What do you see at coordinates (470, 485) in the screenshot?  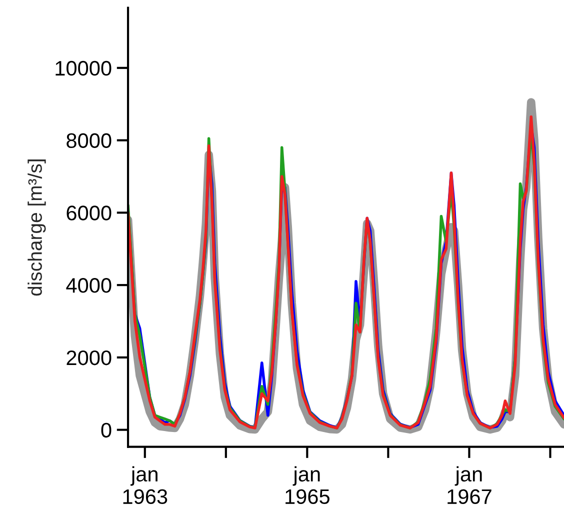 I see `x-tick-label: jan 1967` at bounding box center [470, 485].